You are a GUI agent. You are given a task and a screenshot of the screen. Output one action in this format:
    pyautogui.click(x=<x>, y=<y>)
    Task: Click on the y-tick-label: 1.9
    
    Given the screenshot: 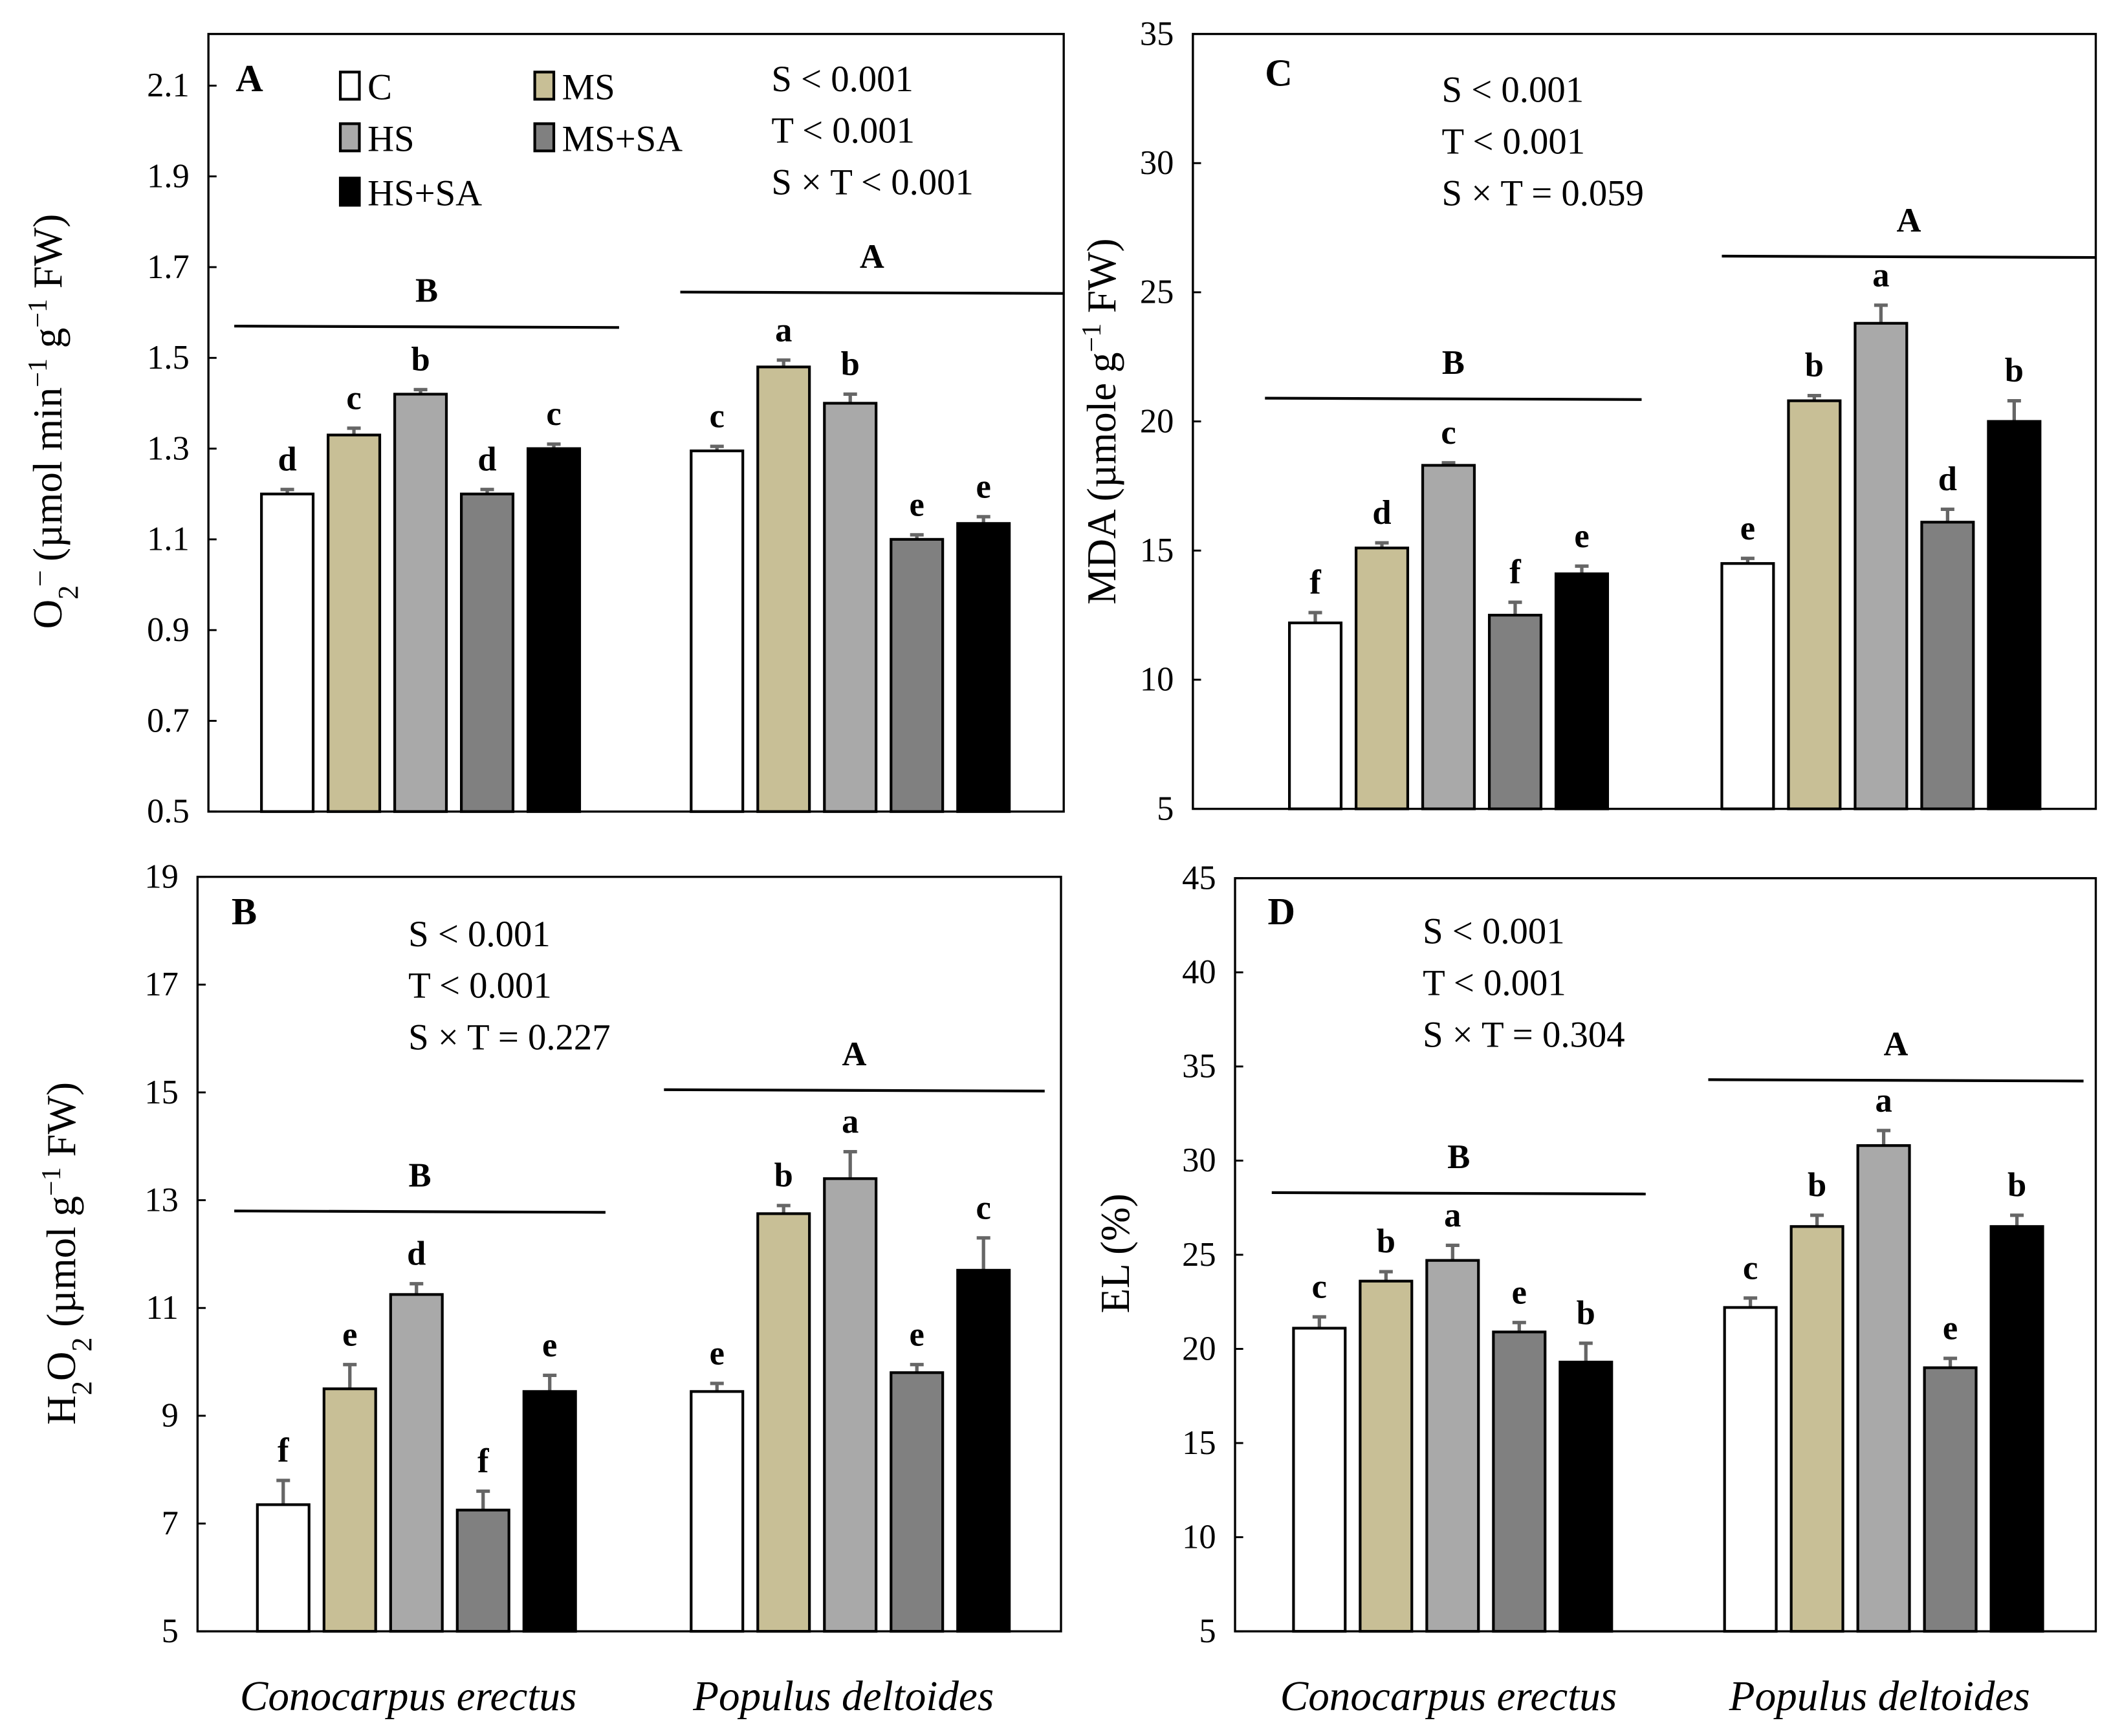 What is the action you would take?
    pyautogui.click(x=169, y=177)
    